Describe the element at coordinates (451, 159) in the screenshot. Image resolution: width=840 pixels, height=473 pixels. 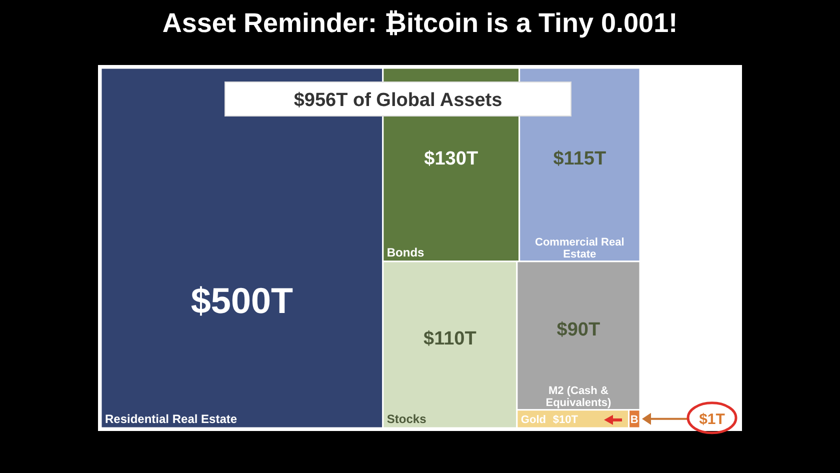
I see `data-label: $130T` at that location.